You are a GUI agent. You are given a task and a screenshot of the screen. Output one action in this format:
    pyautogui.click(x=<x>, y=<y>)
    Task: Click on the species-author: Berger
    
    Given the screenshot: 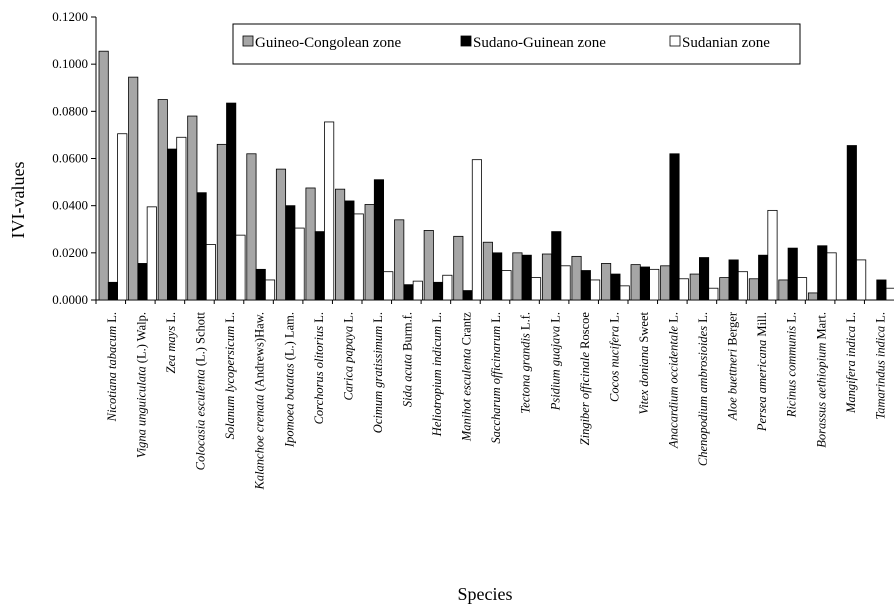 What is the action you would take?
    pyautogui.click(x=733, y=330)
    